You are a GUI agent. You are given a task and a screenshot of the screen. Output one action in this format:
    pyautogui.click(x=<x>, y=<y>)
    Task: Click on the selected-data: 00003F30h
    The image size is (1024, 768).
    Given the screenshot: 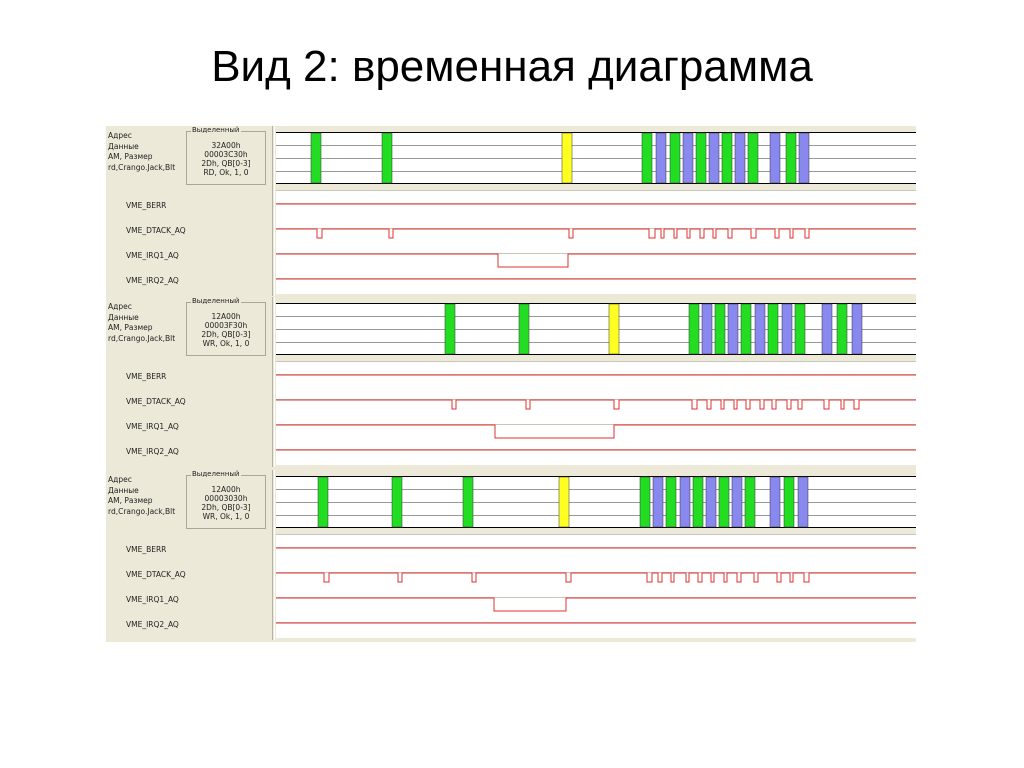 What is the action you would take?
    pyautogui.click(x=226, y=325)
    